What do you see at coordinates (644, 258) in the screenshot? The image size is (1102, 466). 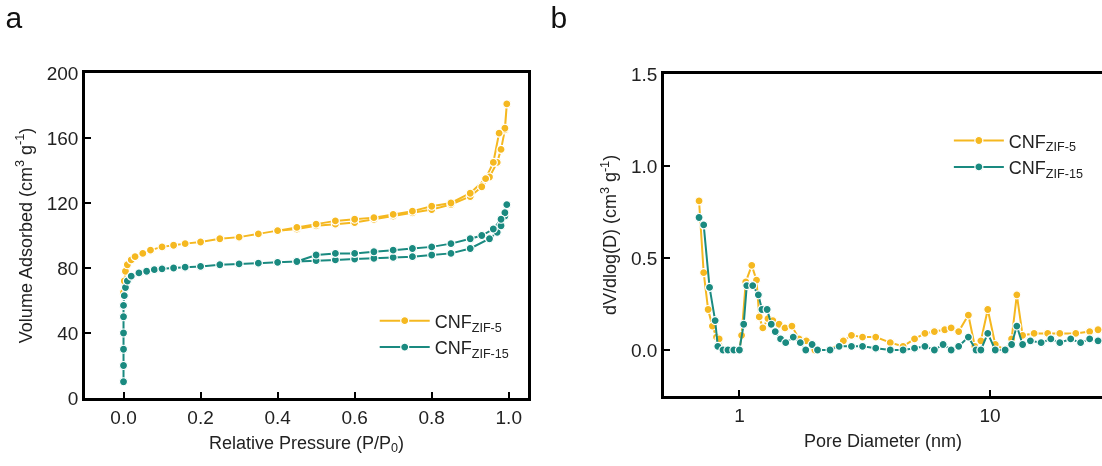 I see `y-tick-label: 0.5` at bounding box center [644, 258].